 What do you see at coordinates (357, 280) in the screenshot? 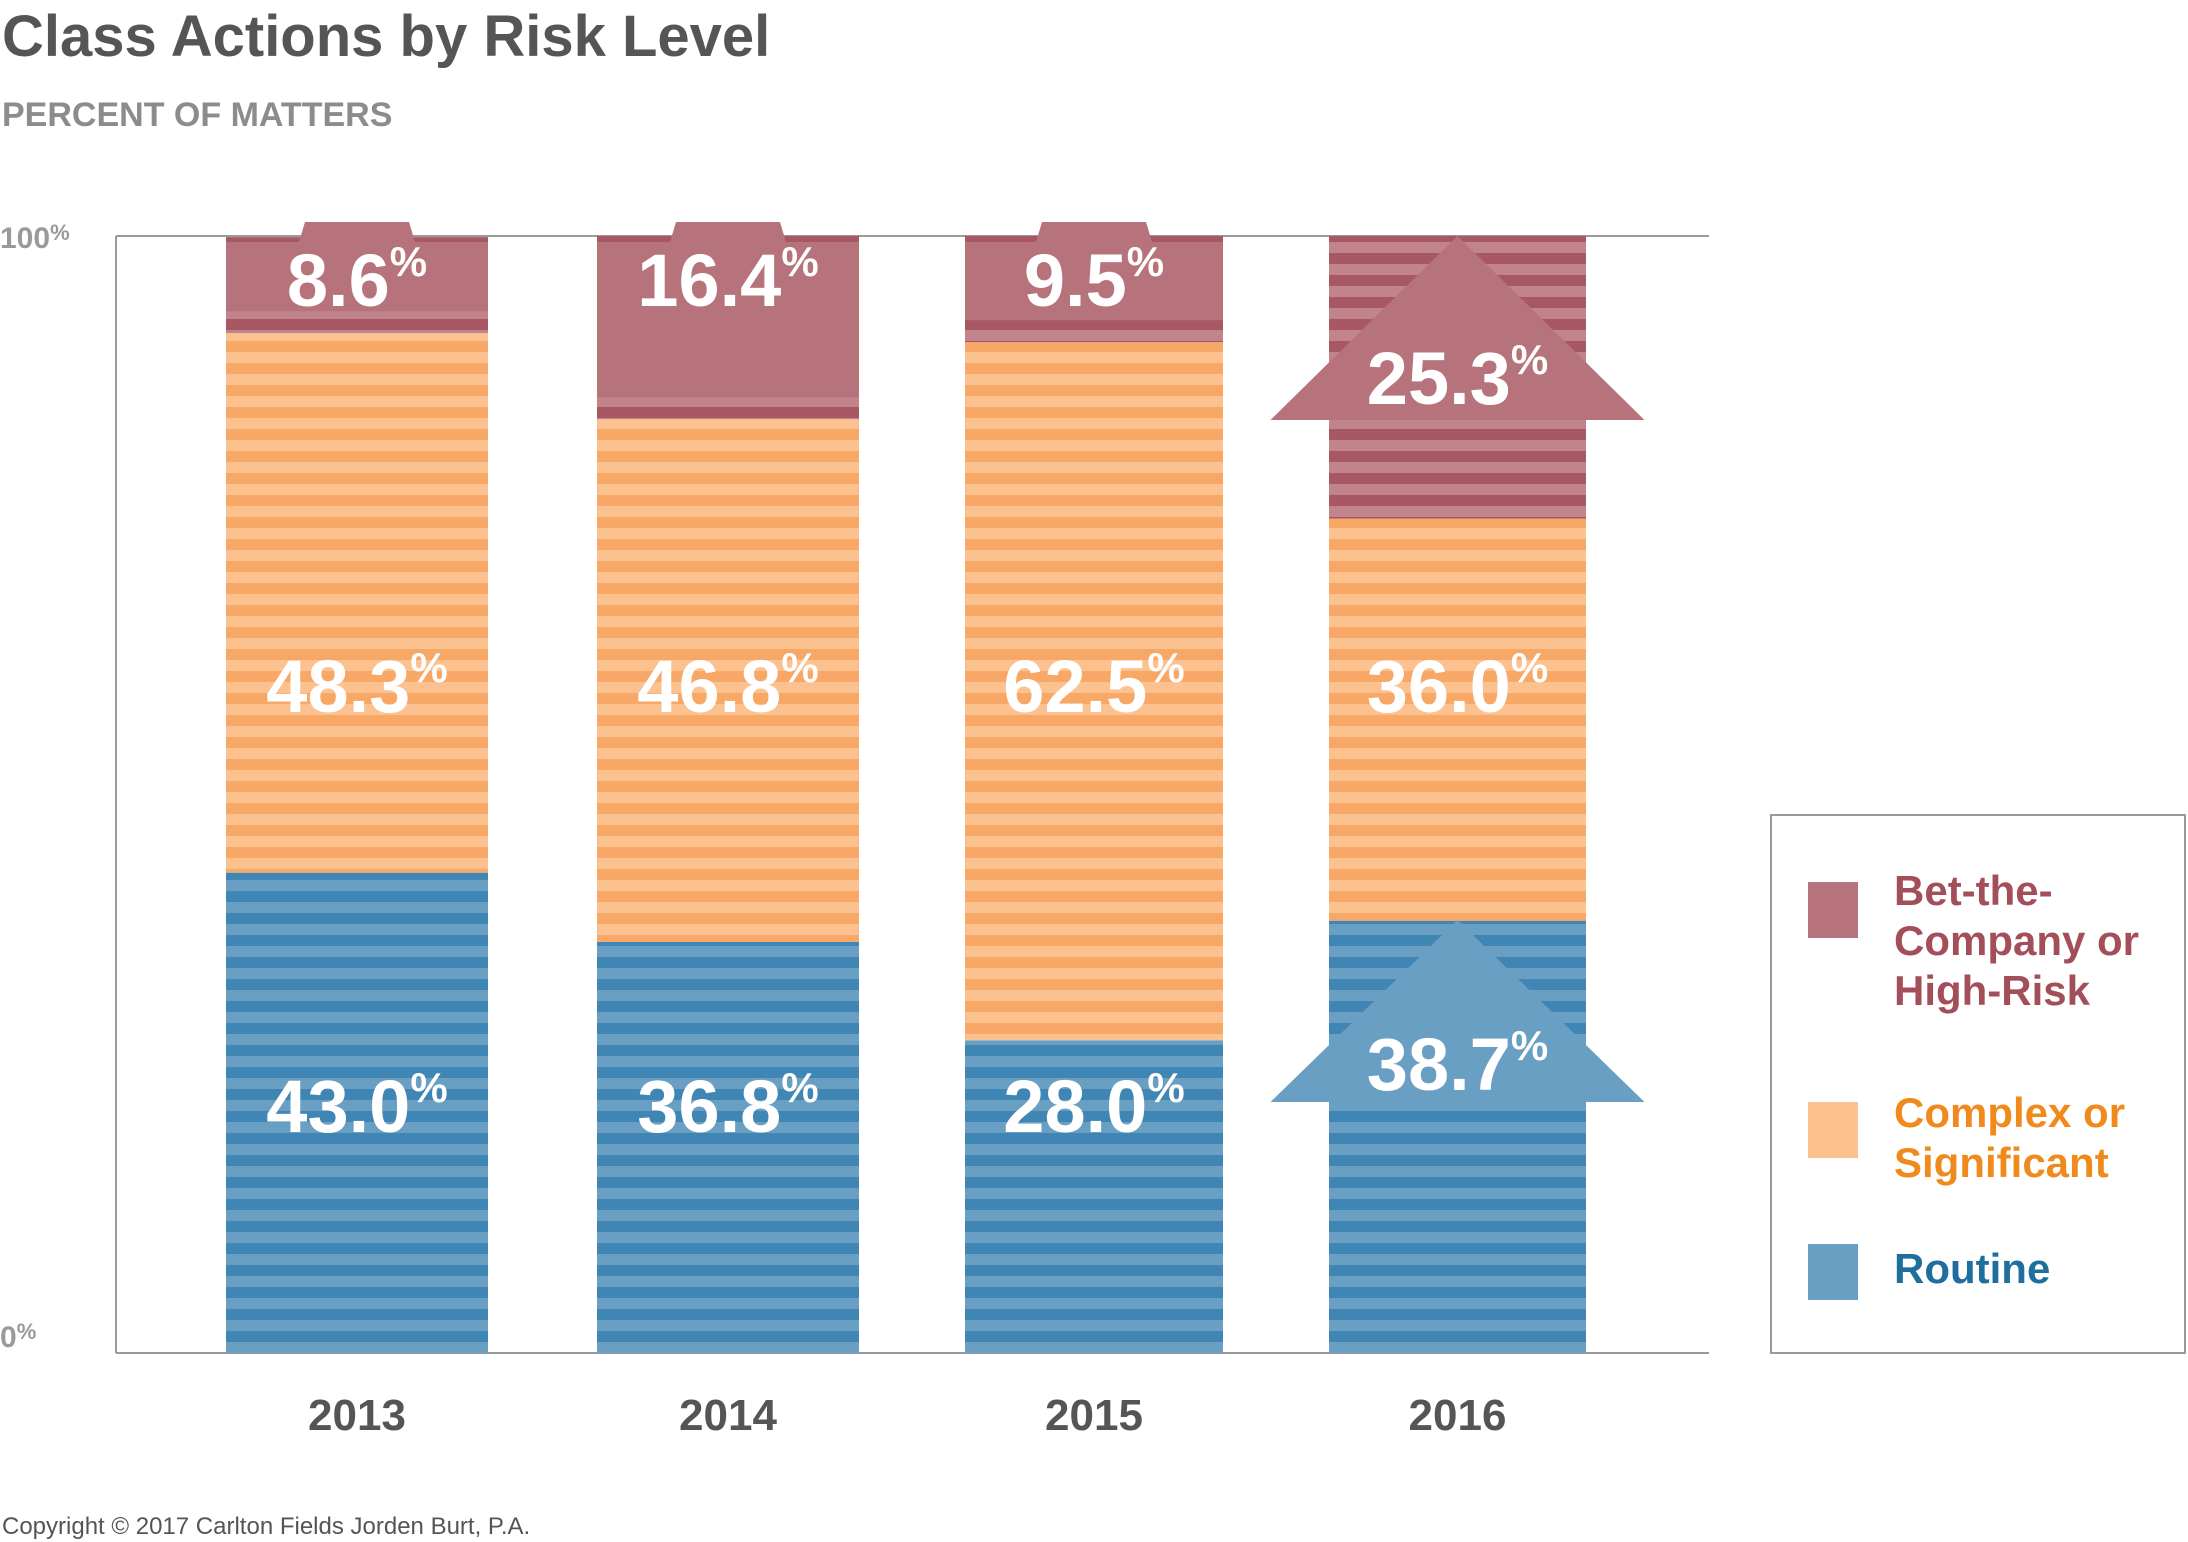
I see `value-label-bet-the-company-2013: 8.6%` at bounding box center [357, 280].